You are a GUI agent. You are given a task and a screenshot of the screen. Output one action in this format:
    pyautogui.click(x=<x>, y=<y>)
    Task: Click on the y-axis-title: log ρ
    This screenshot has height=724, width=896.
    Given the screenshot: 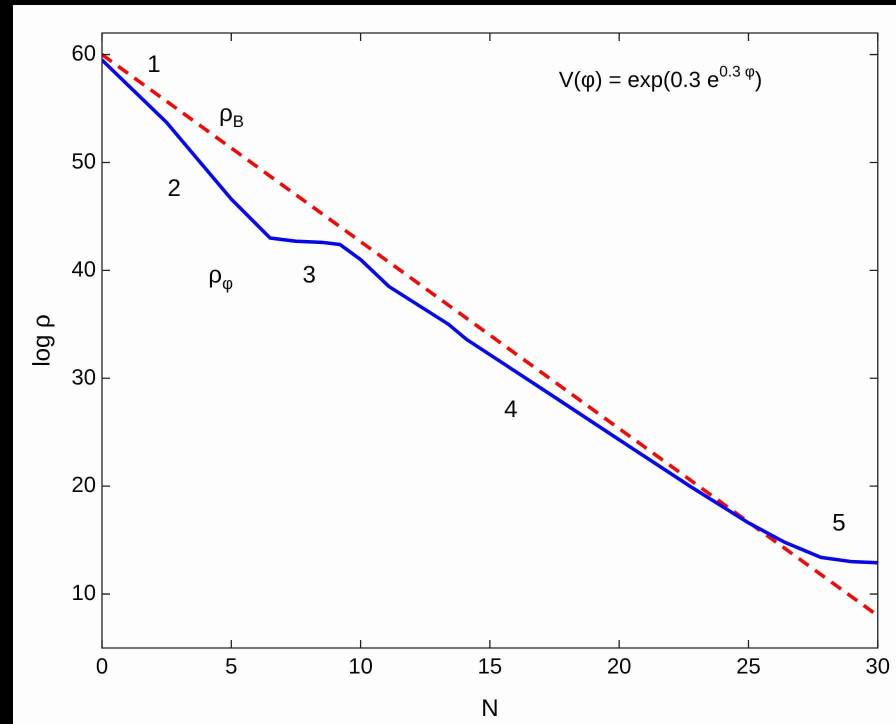 What is the action you would take?
    pyautogui.click(x=42, y=340)
    